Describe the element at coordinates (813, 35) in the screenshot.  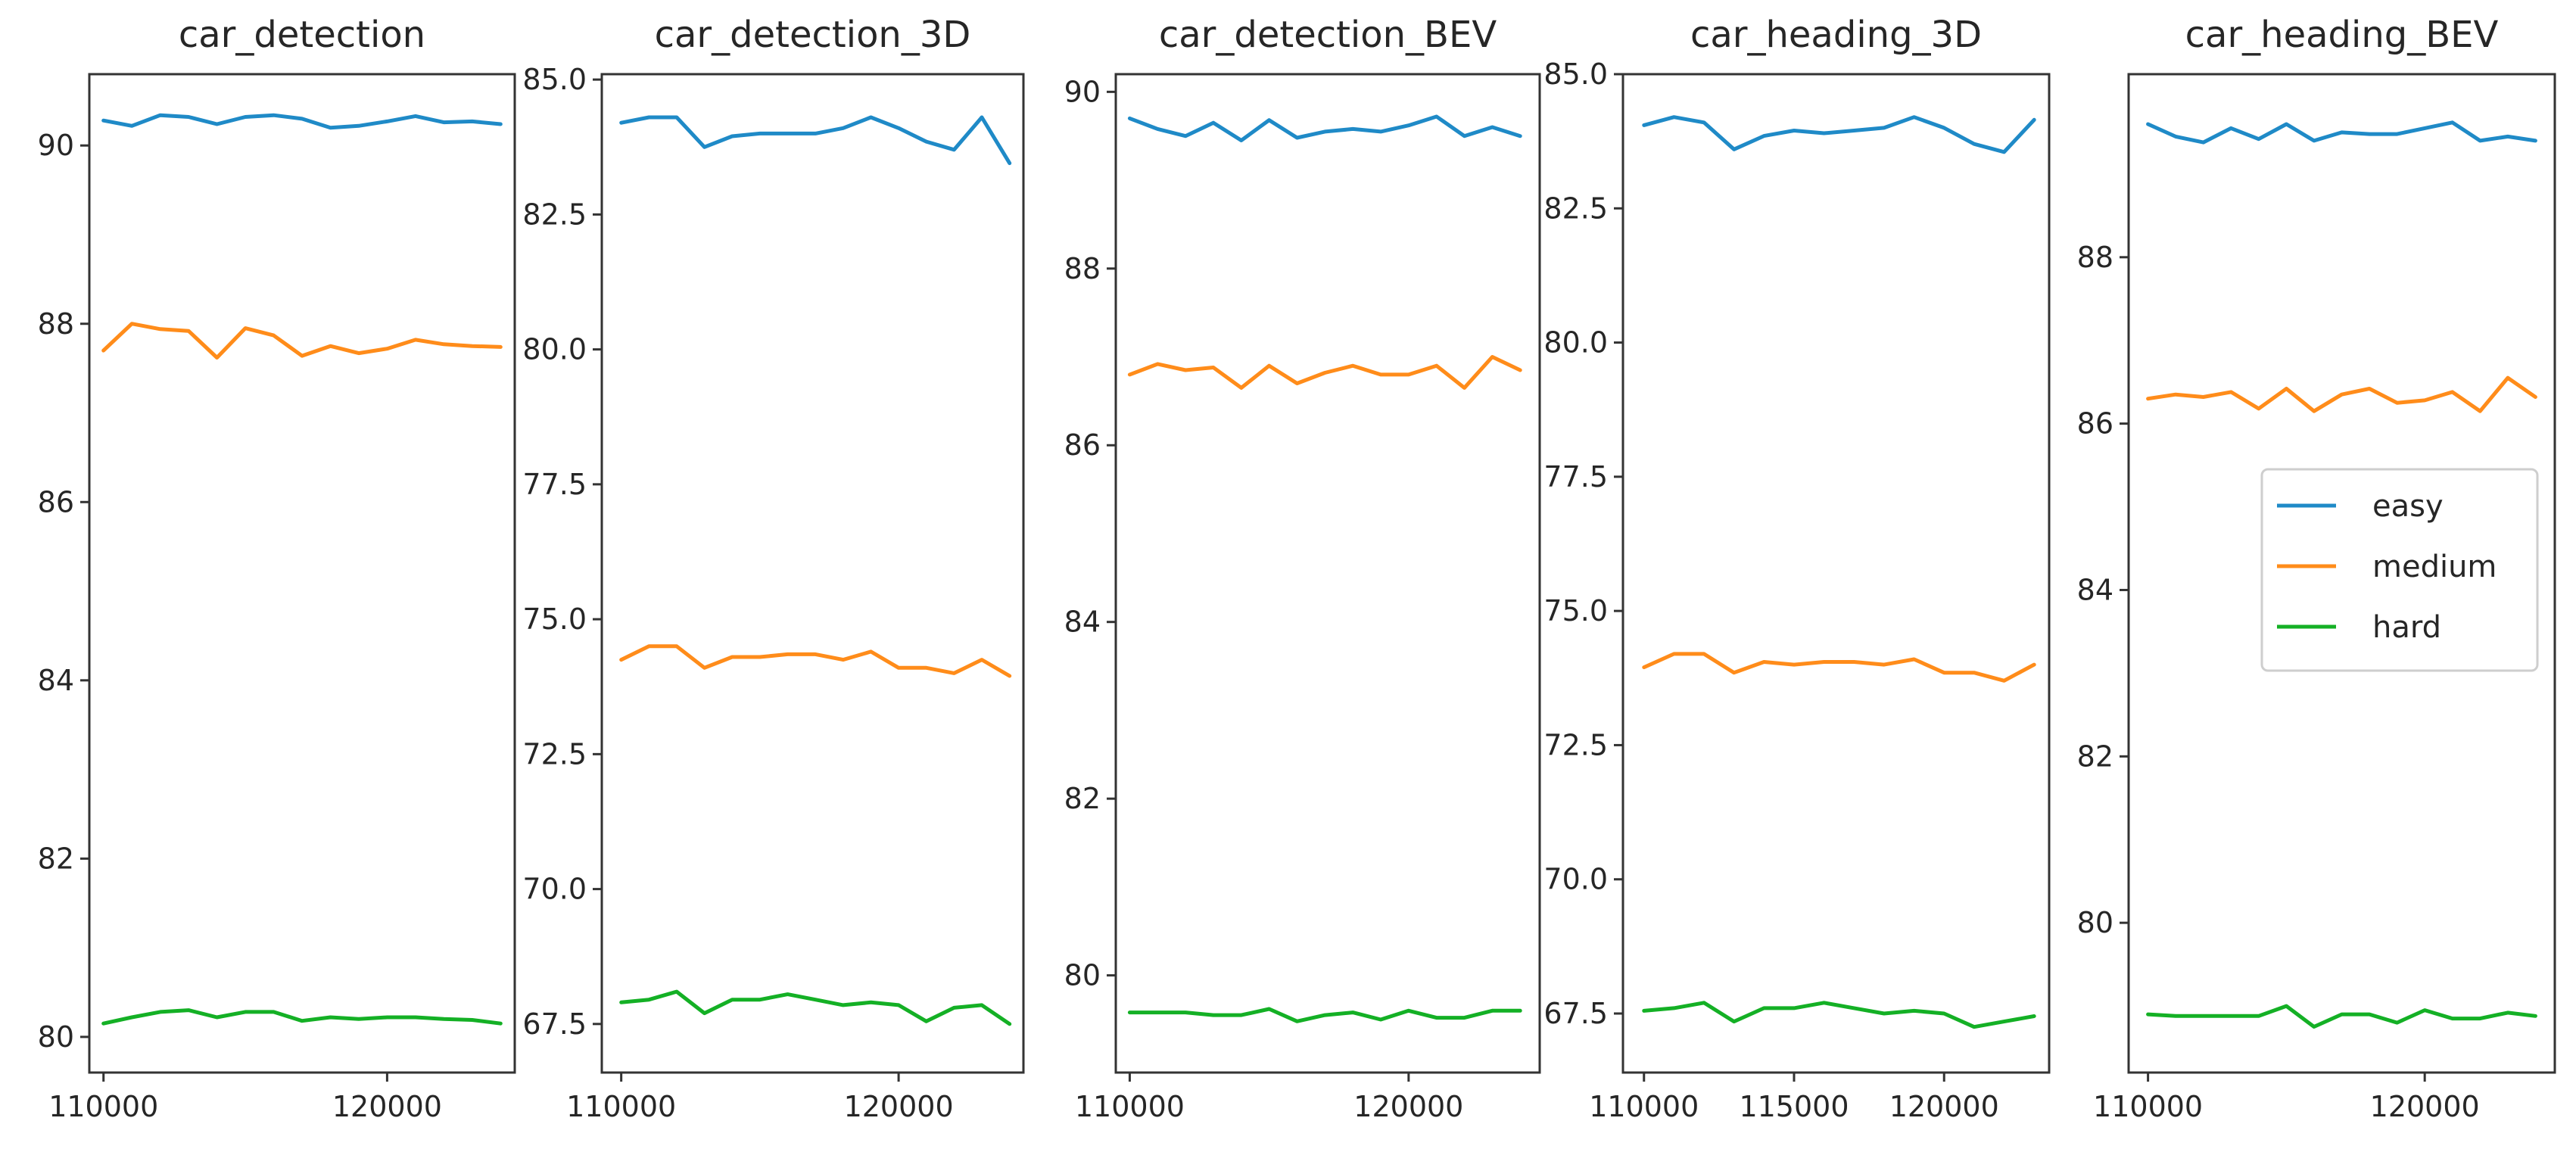
I see `panel-title: car_detection_3D` at that location.